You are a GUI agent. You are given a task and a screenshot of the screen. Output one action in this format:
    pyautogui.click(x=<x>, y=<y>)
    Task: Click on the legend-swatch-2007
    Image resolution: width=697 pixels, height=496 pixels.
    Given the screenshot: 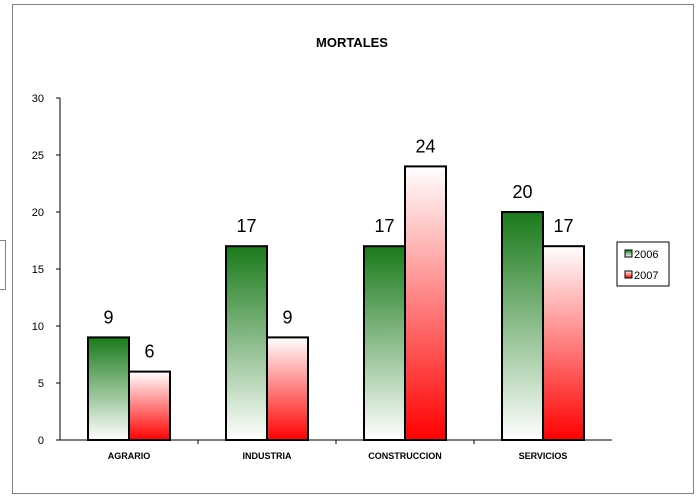 What is the action you would take?
    pyautogui.click(x=628, y=274)
    